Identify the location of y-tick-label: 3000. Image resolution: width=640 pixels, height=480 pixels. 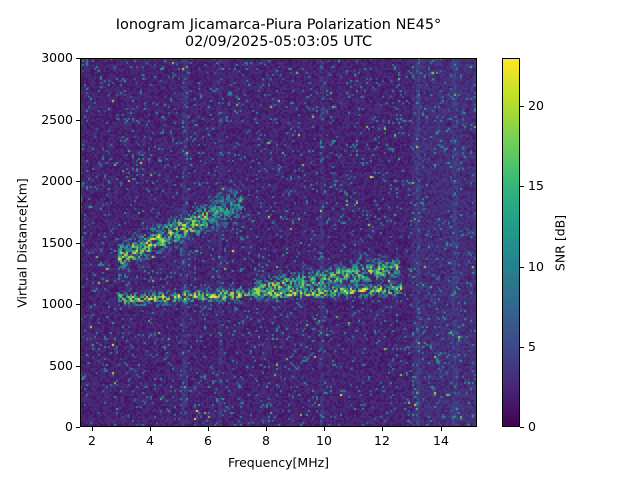
(57, 57).